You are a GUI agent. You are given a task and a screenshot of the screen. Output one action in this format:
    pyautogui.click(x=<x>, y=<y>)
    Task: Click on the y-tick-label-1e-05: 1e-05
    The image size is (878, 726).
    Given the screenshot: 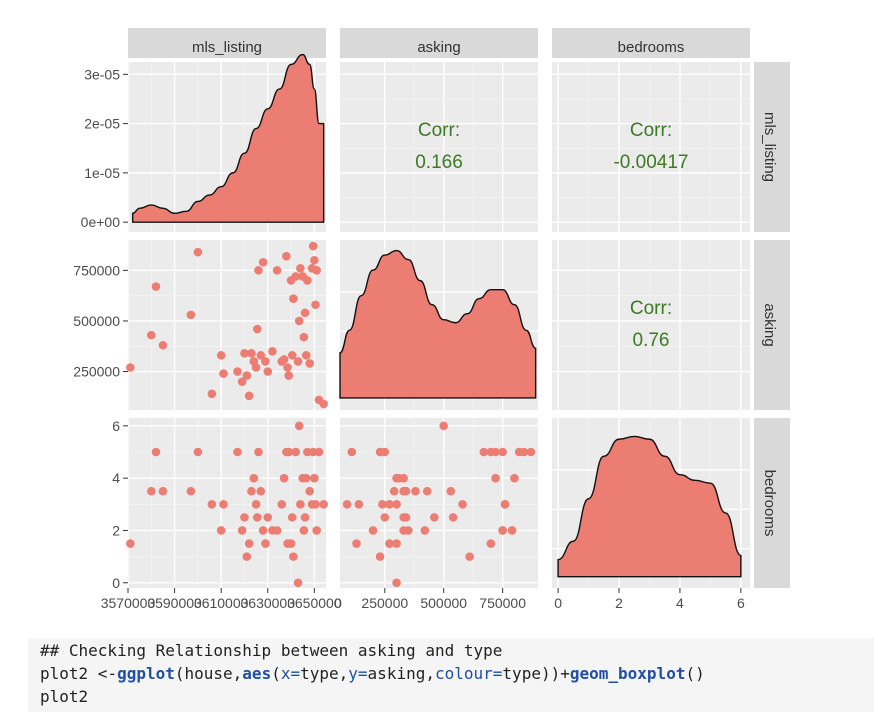 What is the action you would take?
    pyautogui.click(x=102, y=173)
    